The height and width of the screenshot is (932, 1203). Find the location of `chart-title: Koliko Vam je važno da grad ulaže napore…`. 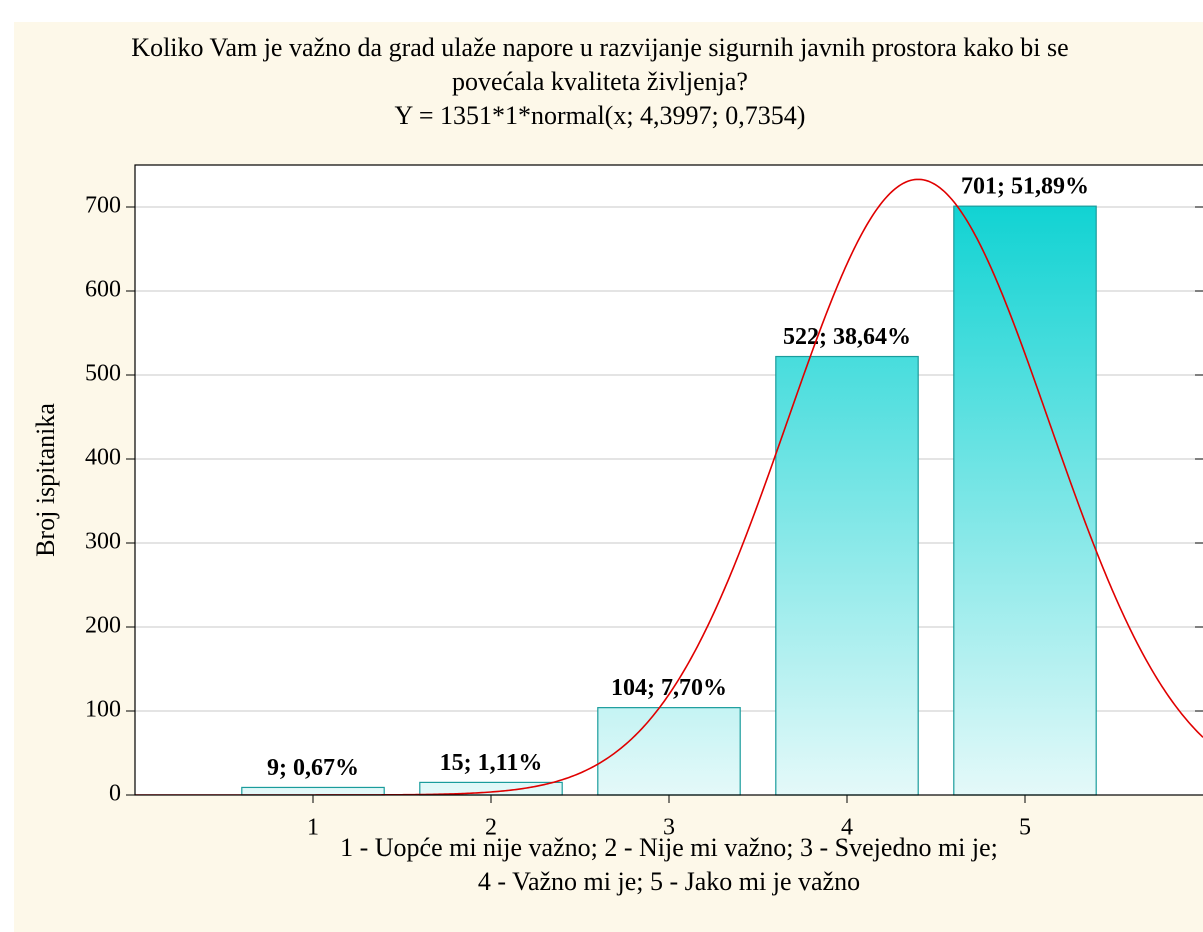

chart-title: Koliko Vam je važno da grad ulaže napore… is located at coordinates (599, 47).